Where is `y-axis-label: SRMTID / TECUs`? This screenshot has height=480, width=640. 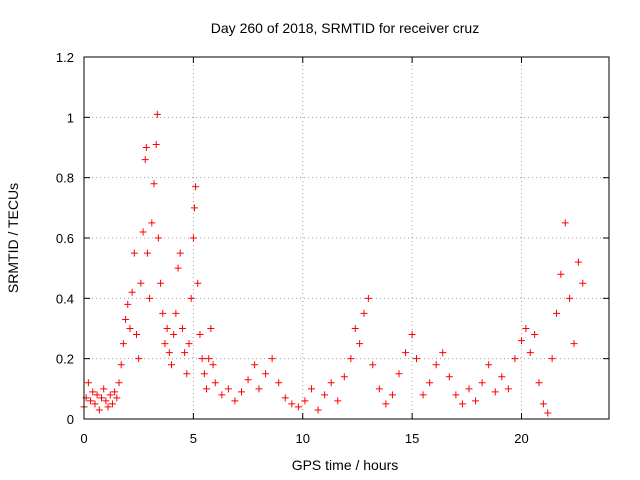 y-axis-label: SRMTID / TECUs is located at coordinates (13, 238).